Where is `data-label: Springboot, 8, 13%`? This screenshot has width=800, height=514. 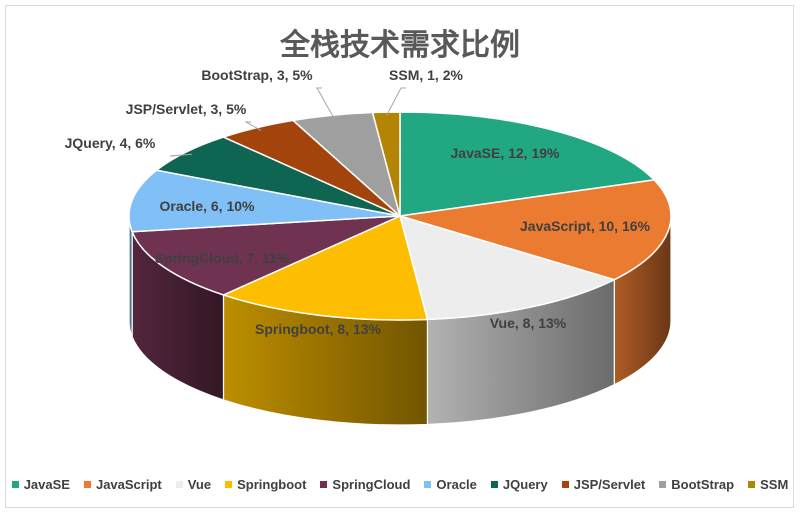
data-label: Springboot, 8, 13% is located at coordinates (318, 329).